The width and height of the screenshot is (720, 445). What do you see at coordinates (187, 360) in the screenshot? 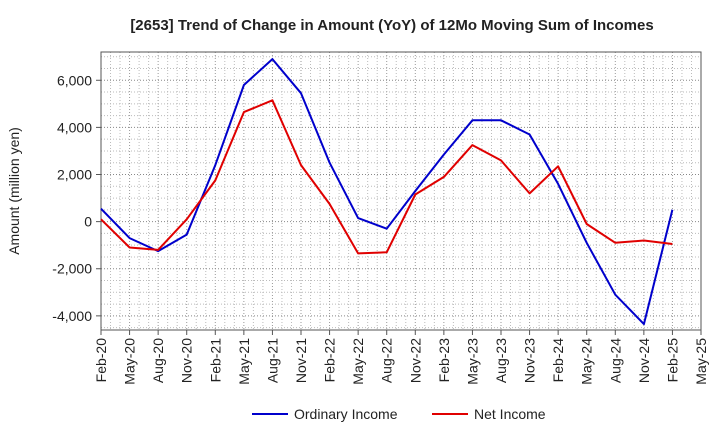
I see `x-tick-label: Nov-20` at bounding box center [187, 360].